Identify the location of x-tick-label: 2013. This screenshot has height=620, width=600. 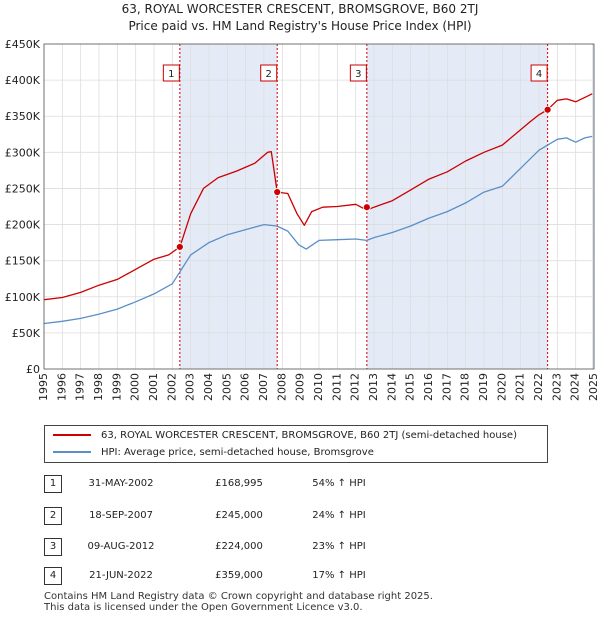
(373, 387).